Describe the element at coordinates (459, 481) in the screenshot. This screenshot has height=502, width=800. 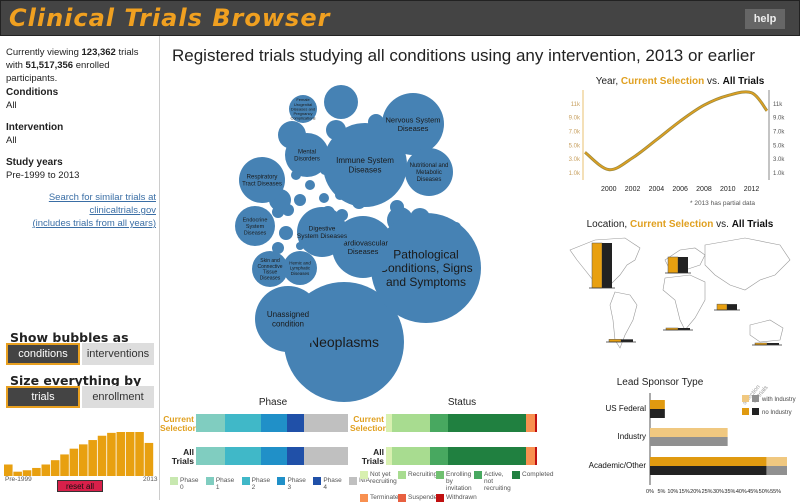
I see `legend-label: Enrolling by invitation` at that location.